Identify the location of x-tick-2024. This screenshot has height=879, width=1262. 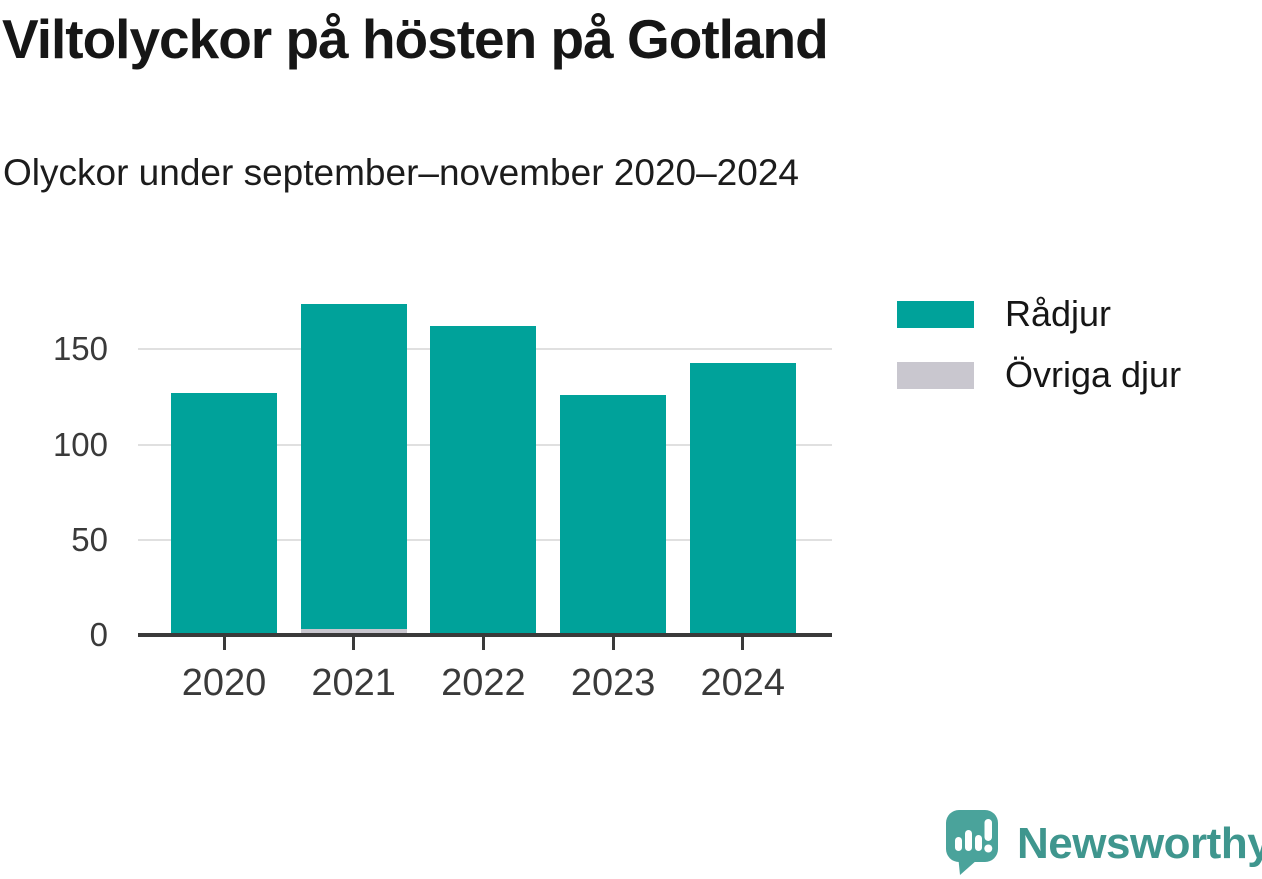
(743, 643).